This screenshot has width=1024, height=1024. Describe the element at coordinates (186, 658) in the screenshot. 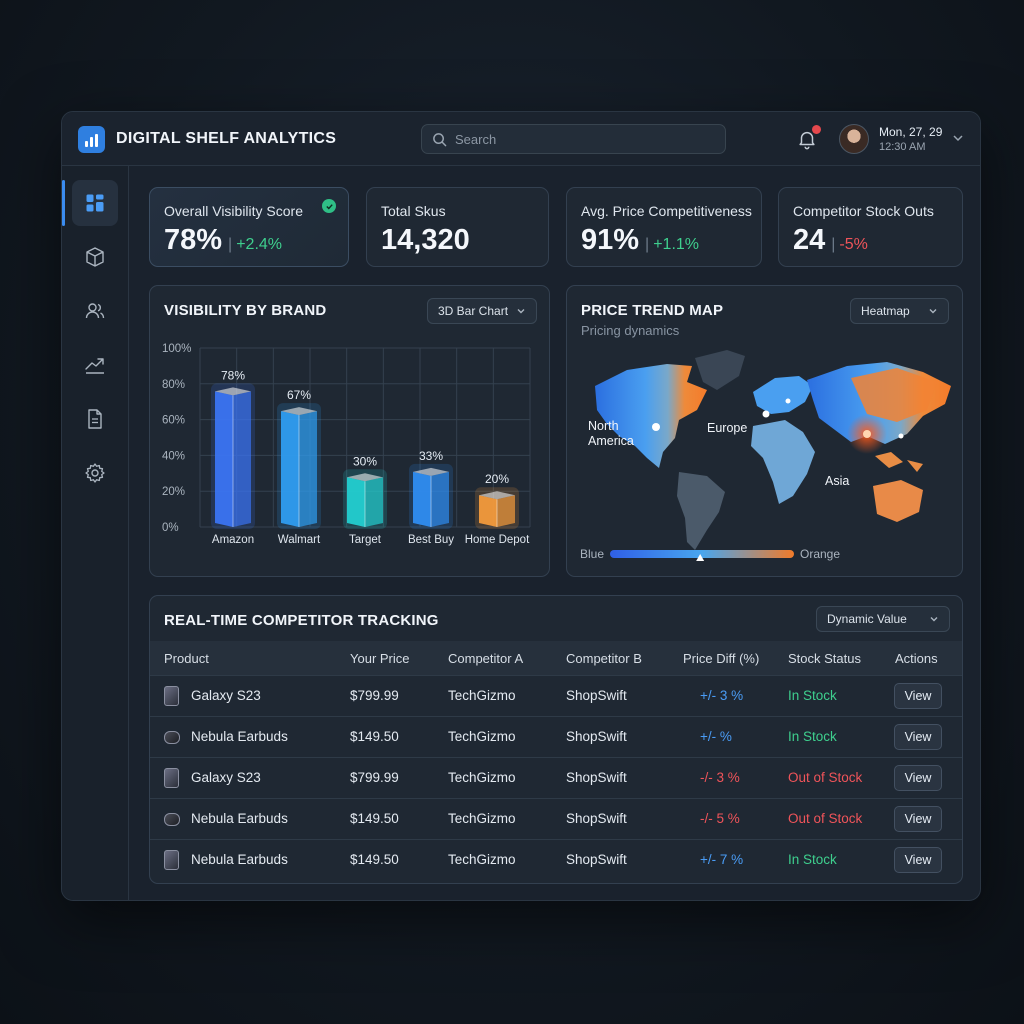

I see `col-header-product: Product` at that location.